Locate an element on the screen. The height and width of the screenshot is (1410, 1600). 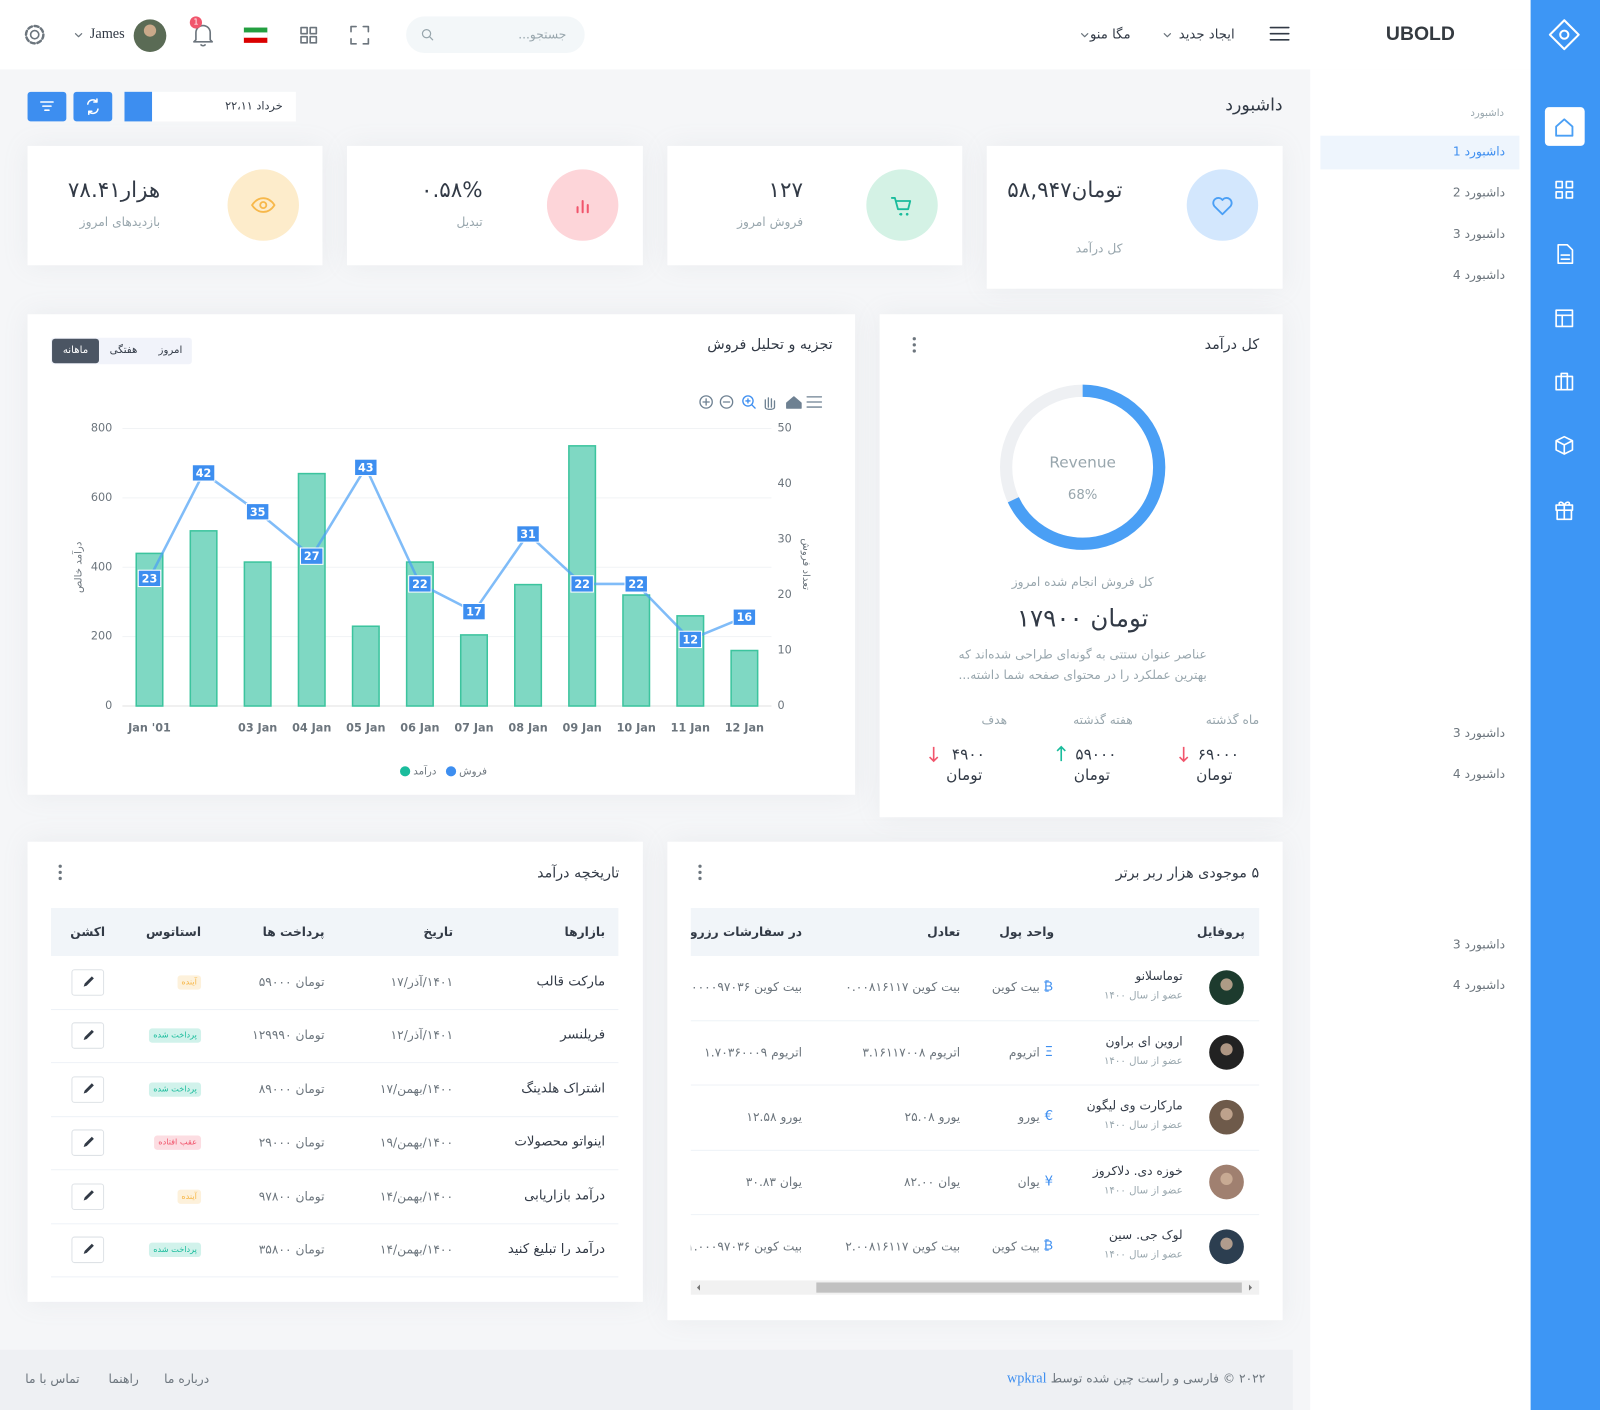
currency-name: یورو is located at coordinates (1029, 1116).